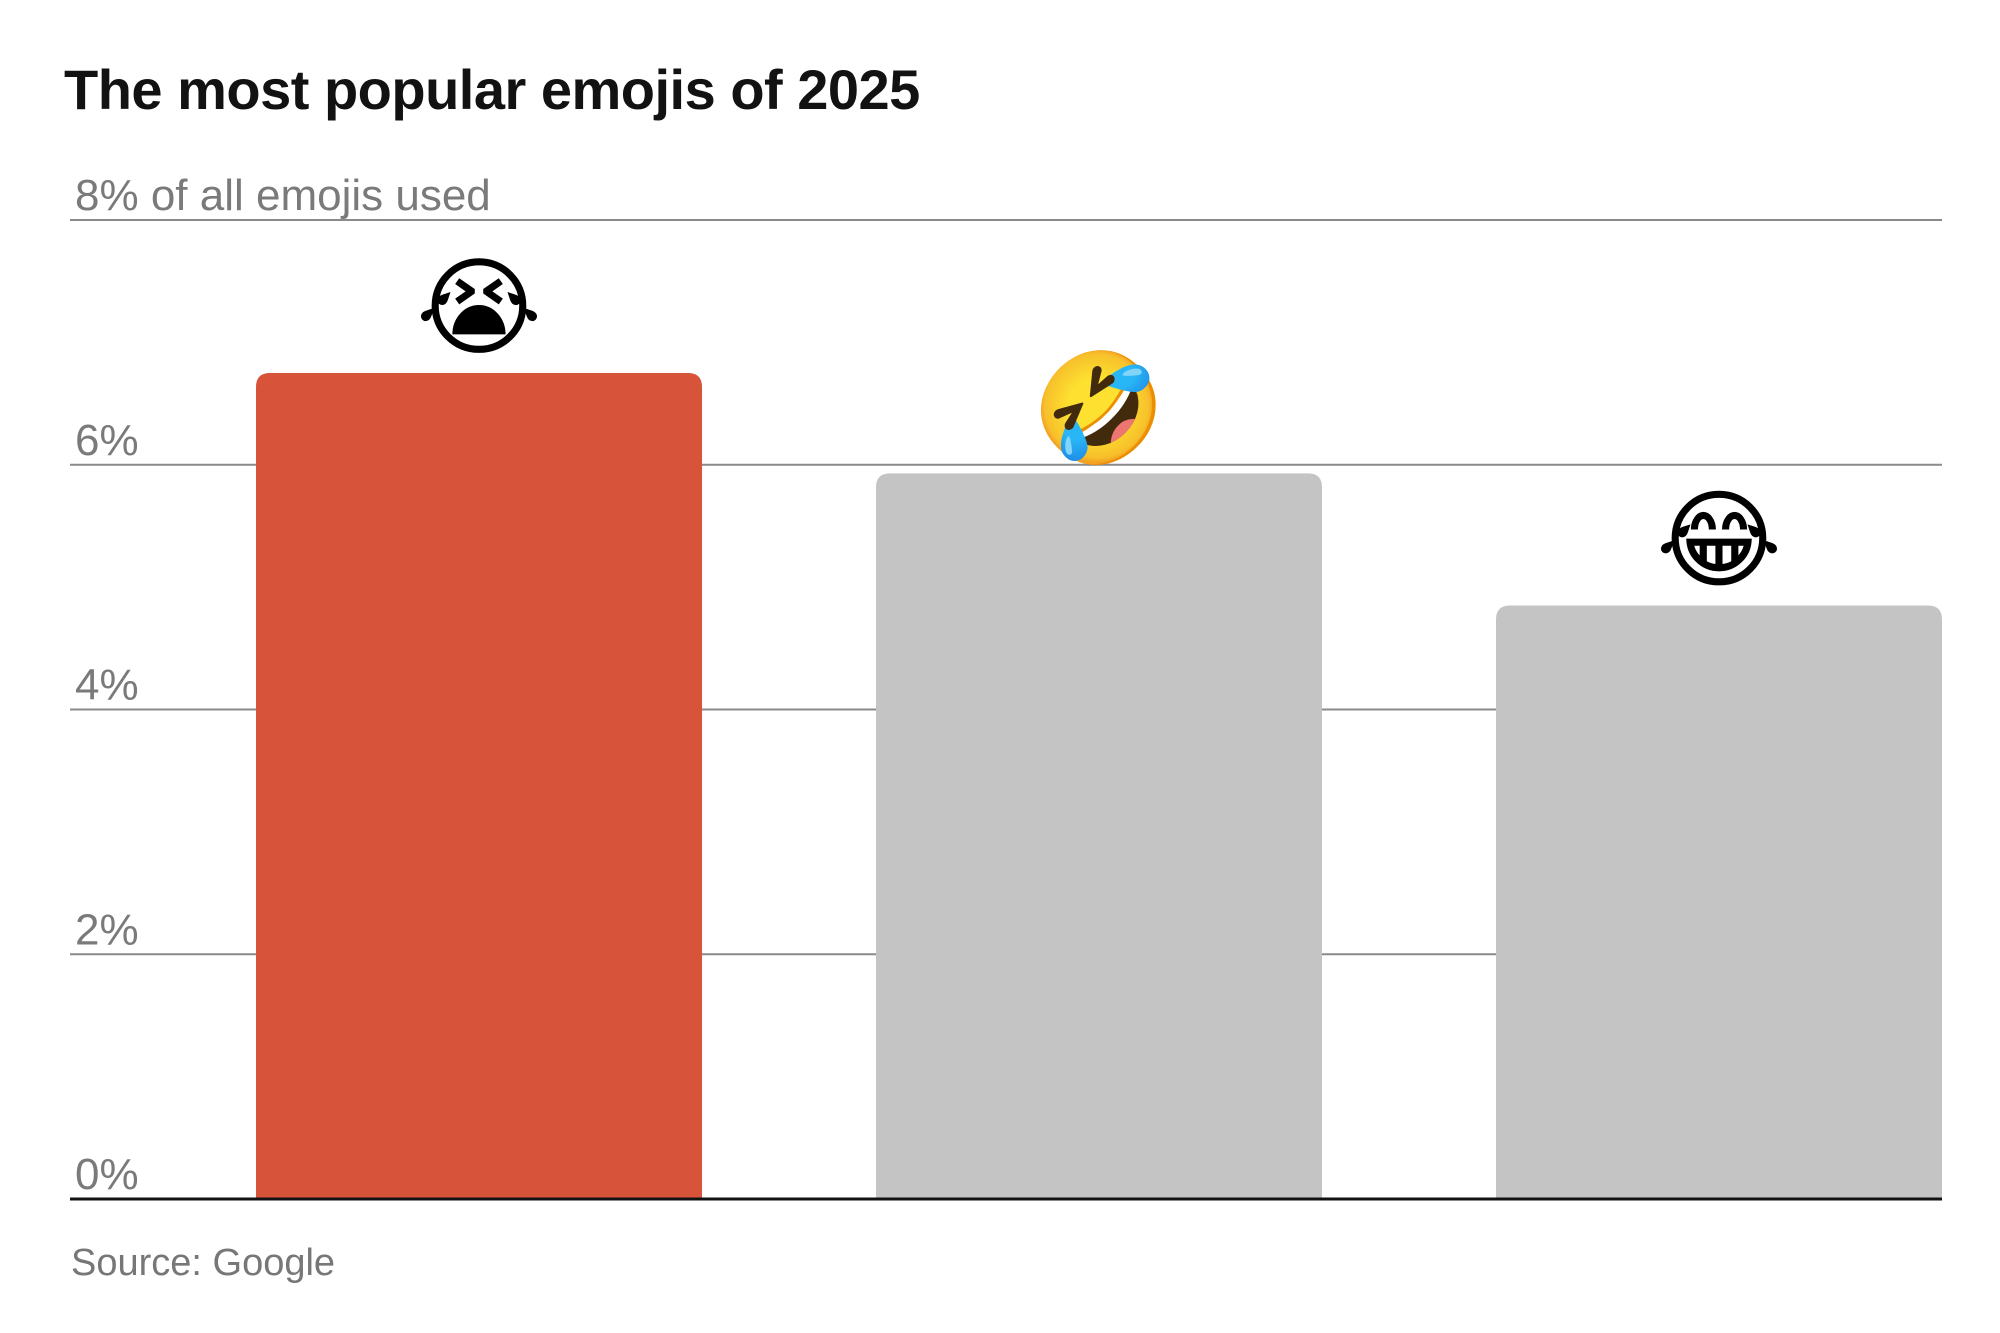 The width and height of the screenshot is (2000, 1333). Describe the element at coordinates (283, 195) in the screenshot. I see `y-tick-label: 8% of all emojis used` at that location.